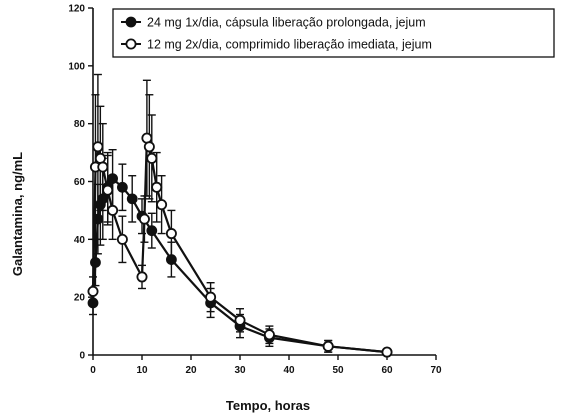  I want to click on y-axis-title: Galantamina, ng/mL, so click(17, 214).